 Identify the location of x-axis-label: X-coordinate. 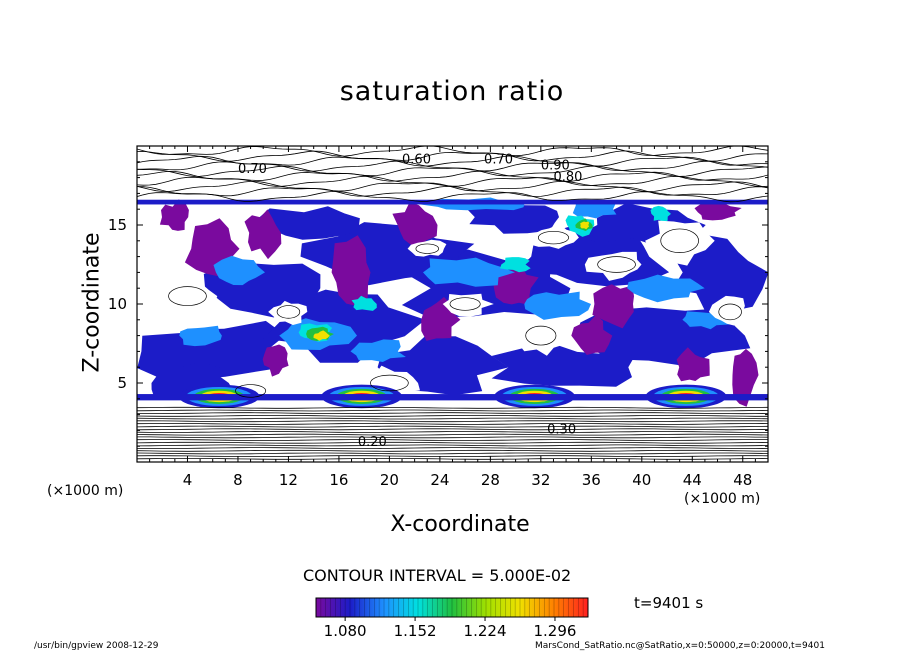
(460, 524).